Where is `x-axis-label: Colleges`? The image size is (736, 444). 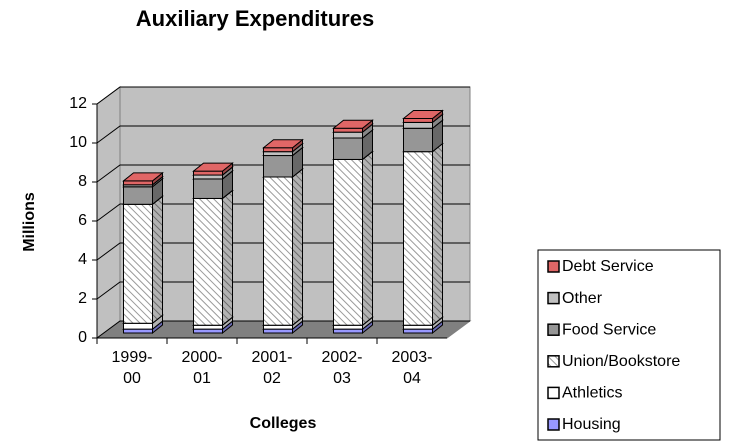
x-axis-label: Colleges is located at coordinates (283, 423).